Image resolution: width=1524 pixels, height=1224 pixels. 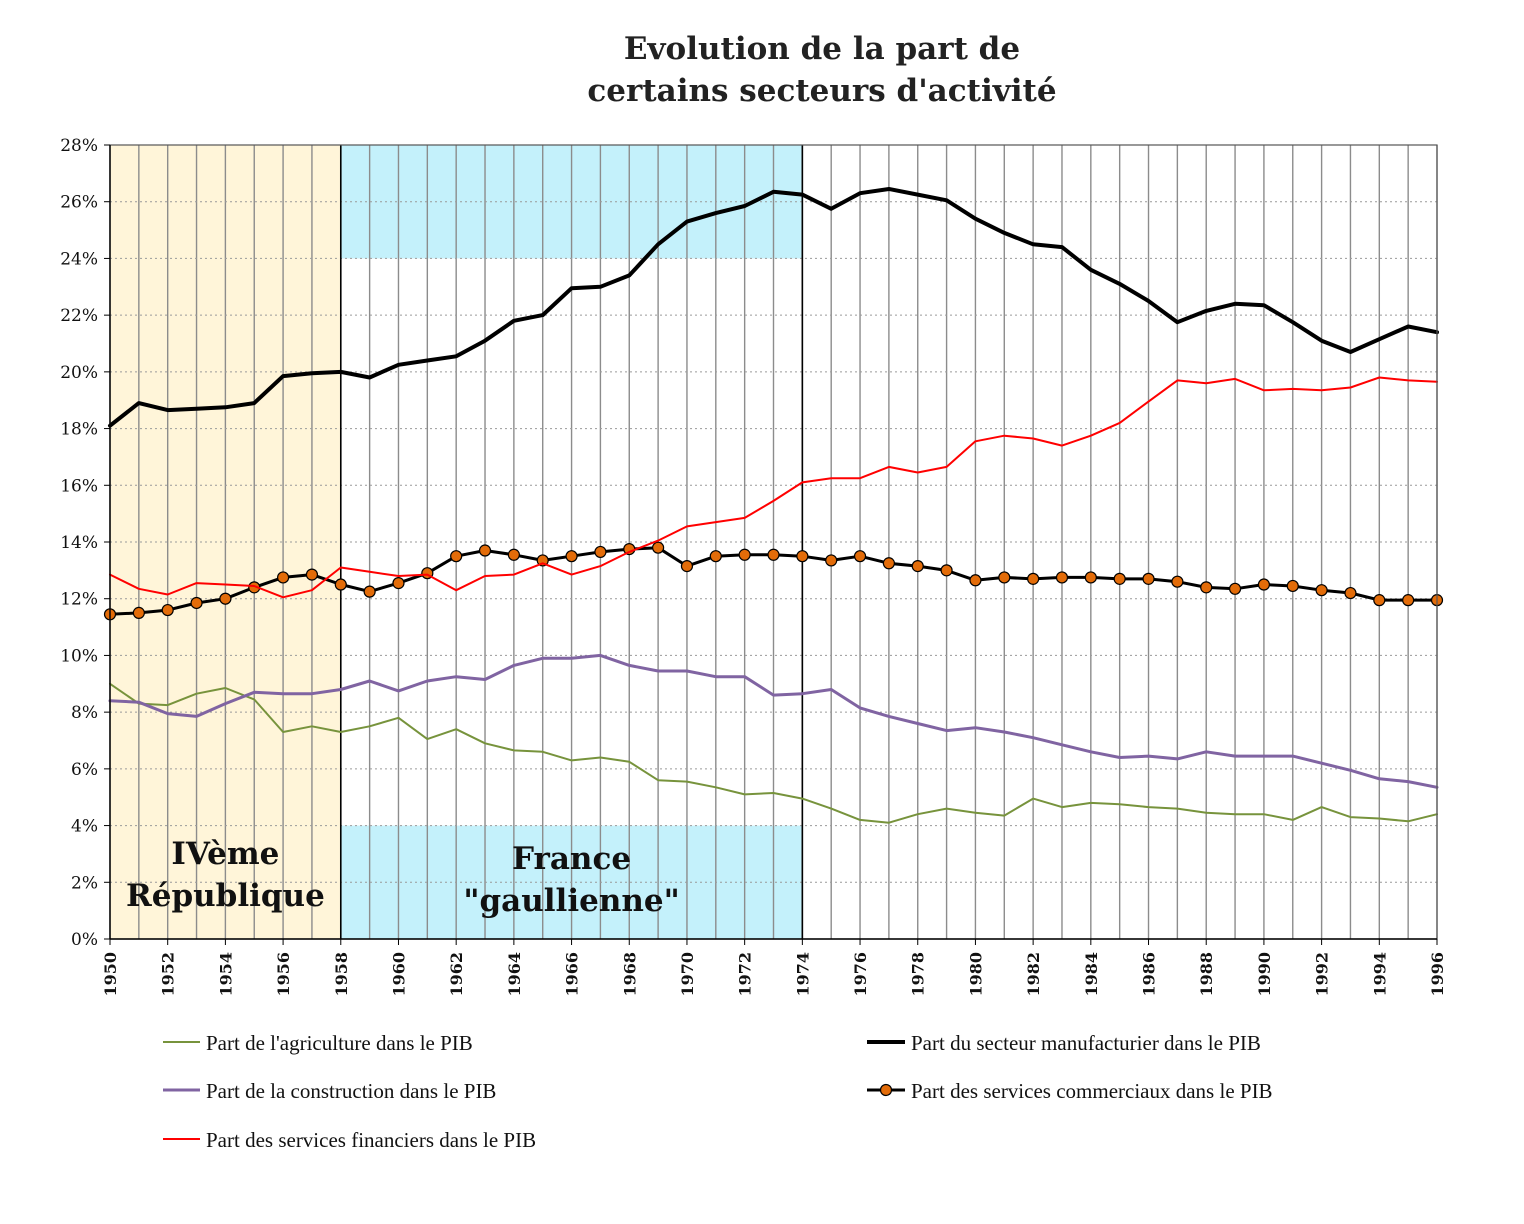 What do you see at coordinates (339, 1043) in the screenshot?
I see `legend-label-0: Part de l'agriculture dans le PIB` at bounding box center [339, 1043].